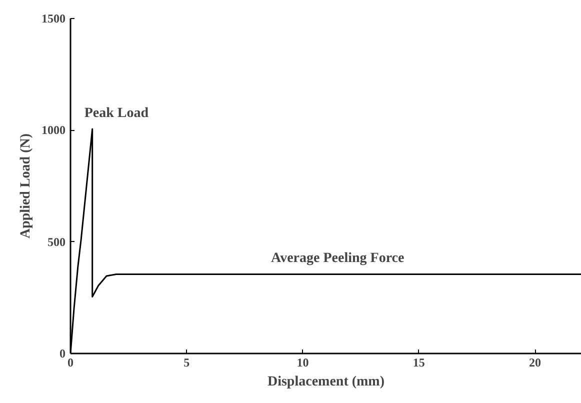 This screenshot has width=581, height=403. Describe the element at coordinates (54, 130) in the screenshot. I see `y-tick-label: 1000` at that location.